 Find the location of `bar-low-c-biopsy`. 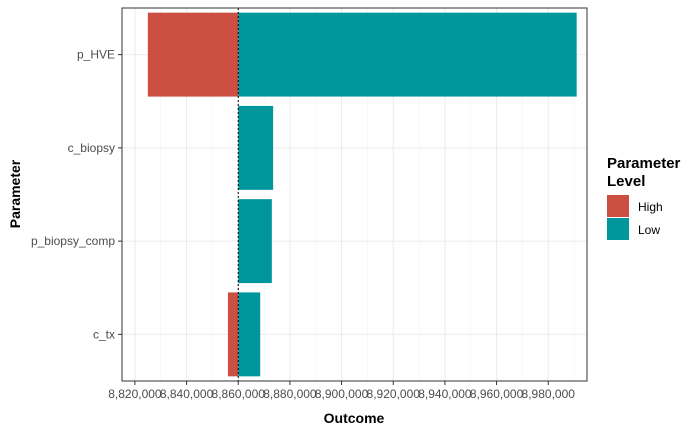

bar-low-c-biopsy is located at coordinates (256, 147).